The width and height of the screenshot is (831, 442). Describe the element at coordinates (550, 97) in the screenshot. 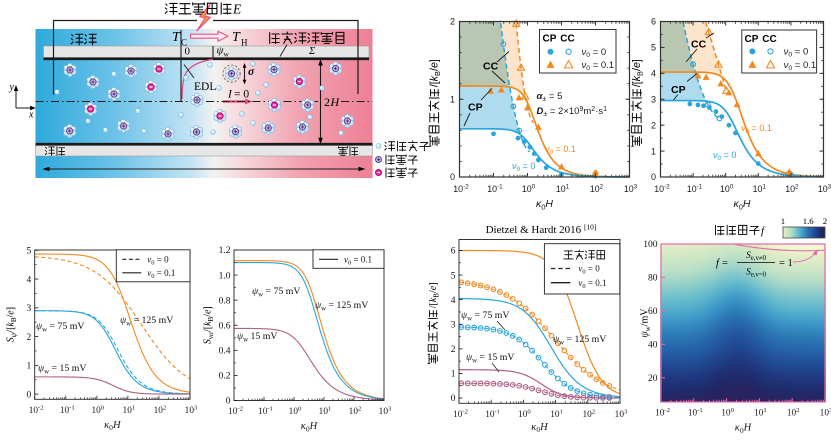

I see `svg-text: α± = 5` at that location.